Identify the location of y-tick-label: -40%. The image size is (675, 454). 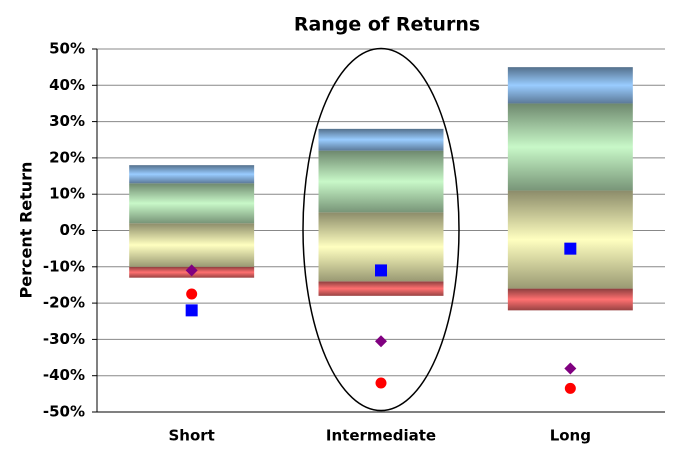
(64, 375).